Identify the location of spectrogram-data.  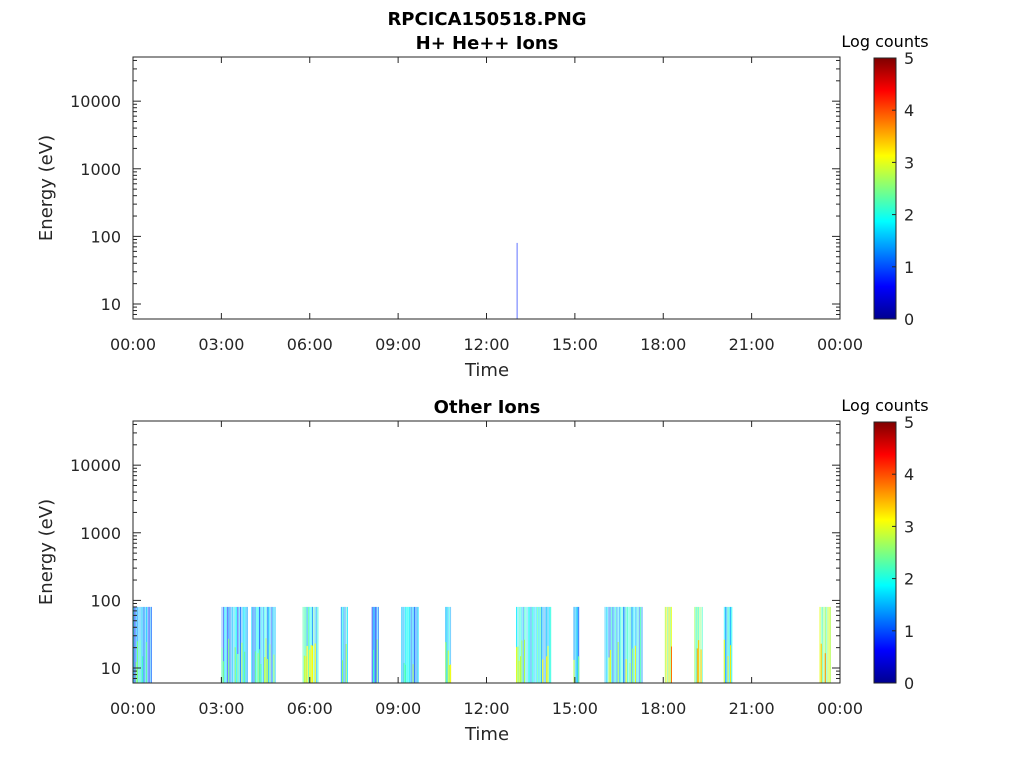
(482, 644).